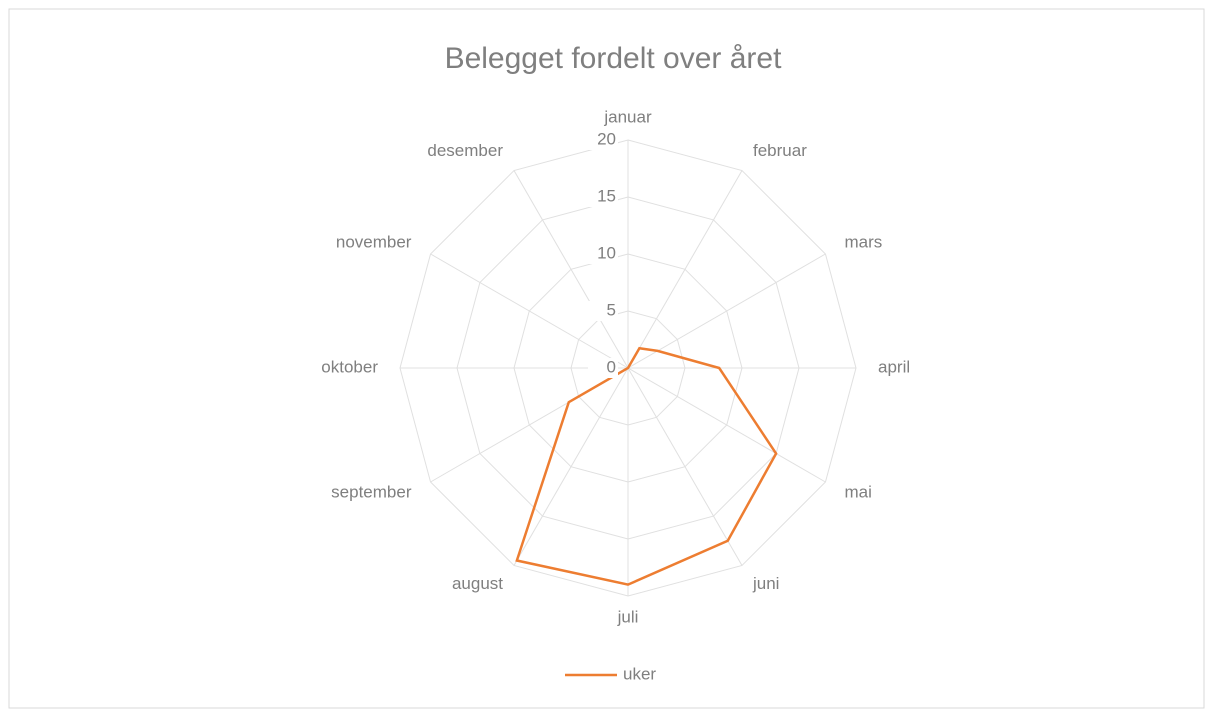 The width and height of the screenshot is (1205, 709). Describe the element at coordinates (349, 366) in the screenshot. I see `category-label: oktober` at that location.